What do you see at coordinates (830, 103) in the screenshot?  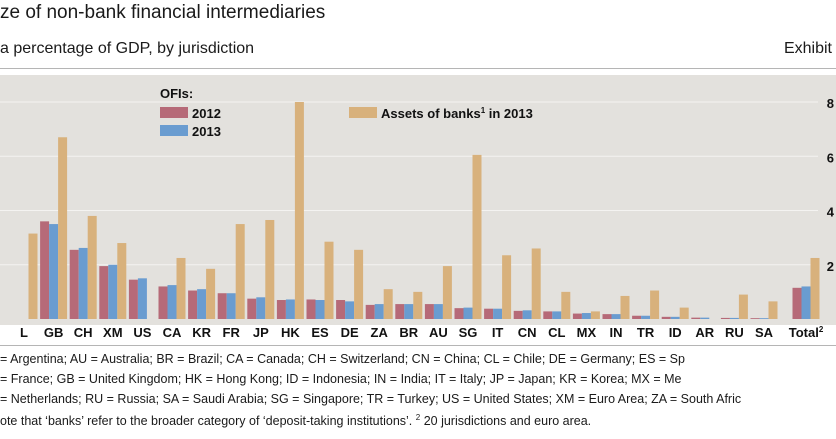 I see `y-tick-label-800: 8` at bounding box center [830, 103].